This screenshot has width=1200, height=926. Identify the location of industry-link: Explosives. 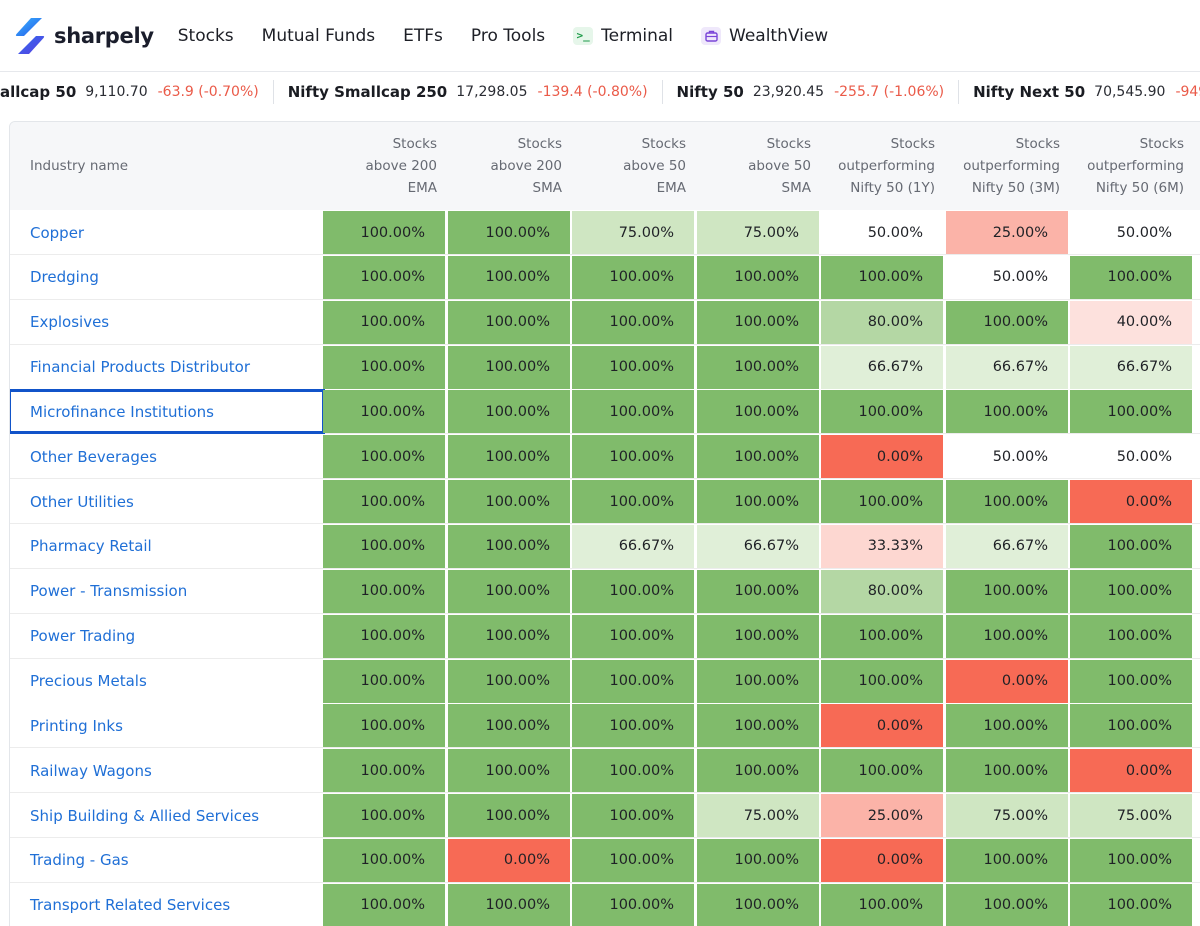
(70, 322).